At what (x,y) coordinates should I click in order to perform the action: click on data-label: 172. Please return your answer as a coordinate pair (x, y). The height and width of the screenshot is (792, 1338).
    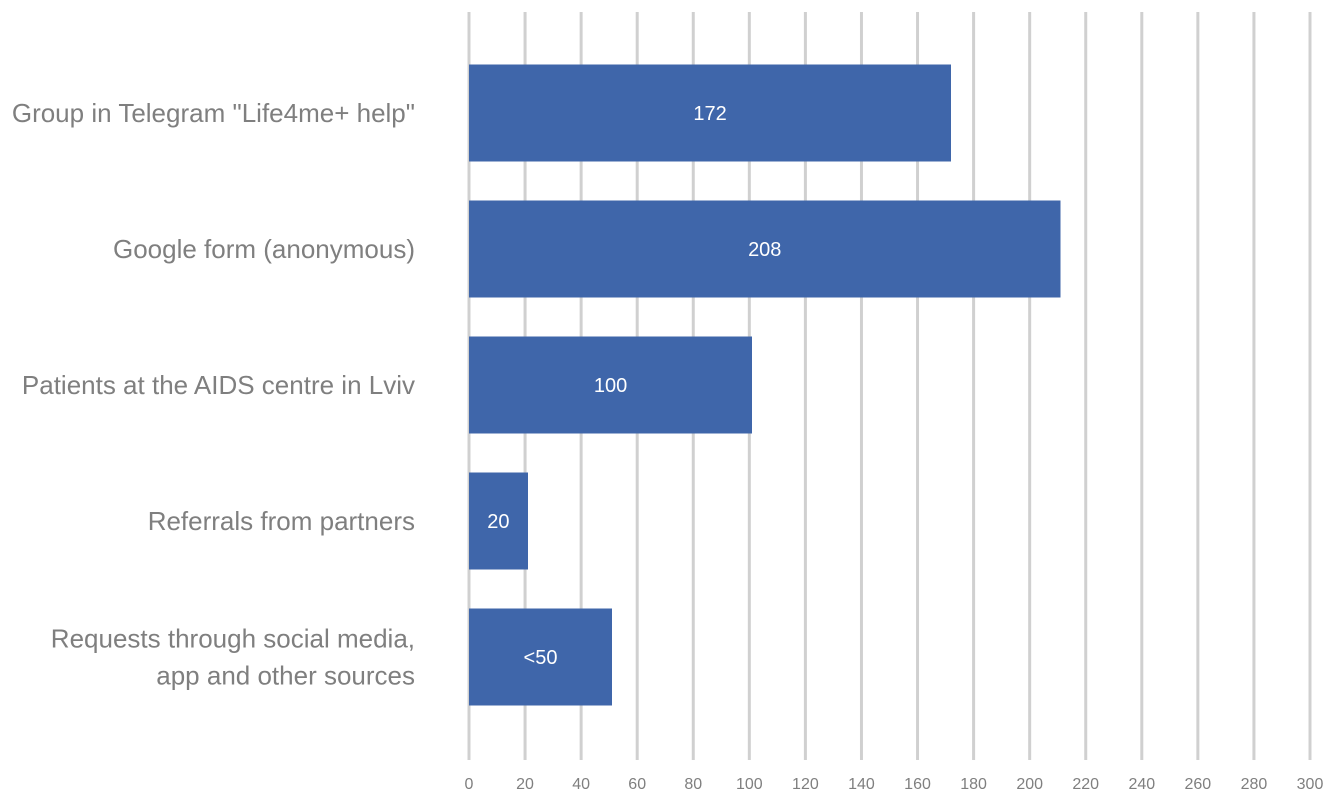
    Looking at the image, I should click on (709, 114).